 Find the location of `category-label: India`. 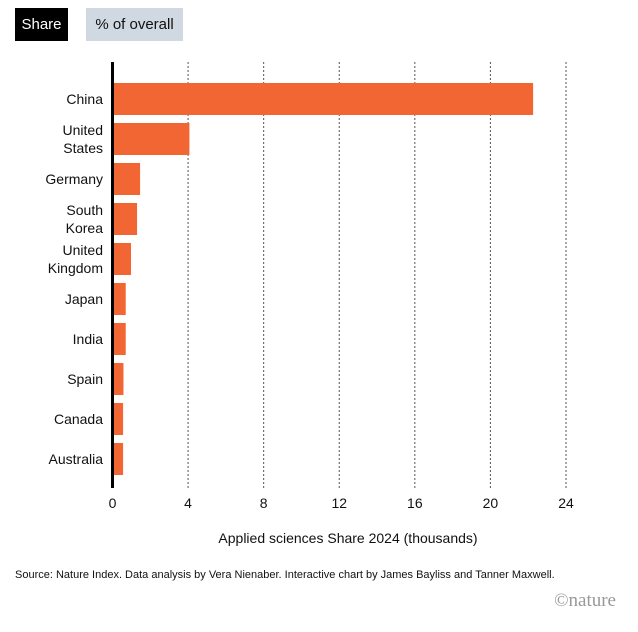

category-label: India is located at coordinates (88, 339).